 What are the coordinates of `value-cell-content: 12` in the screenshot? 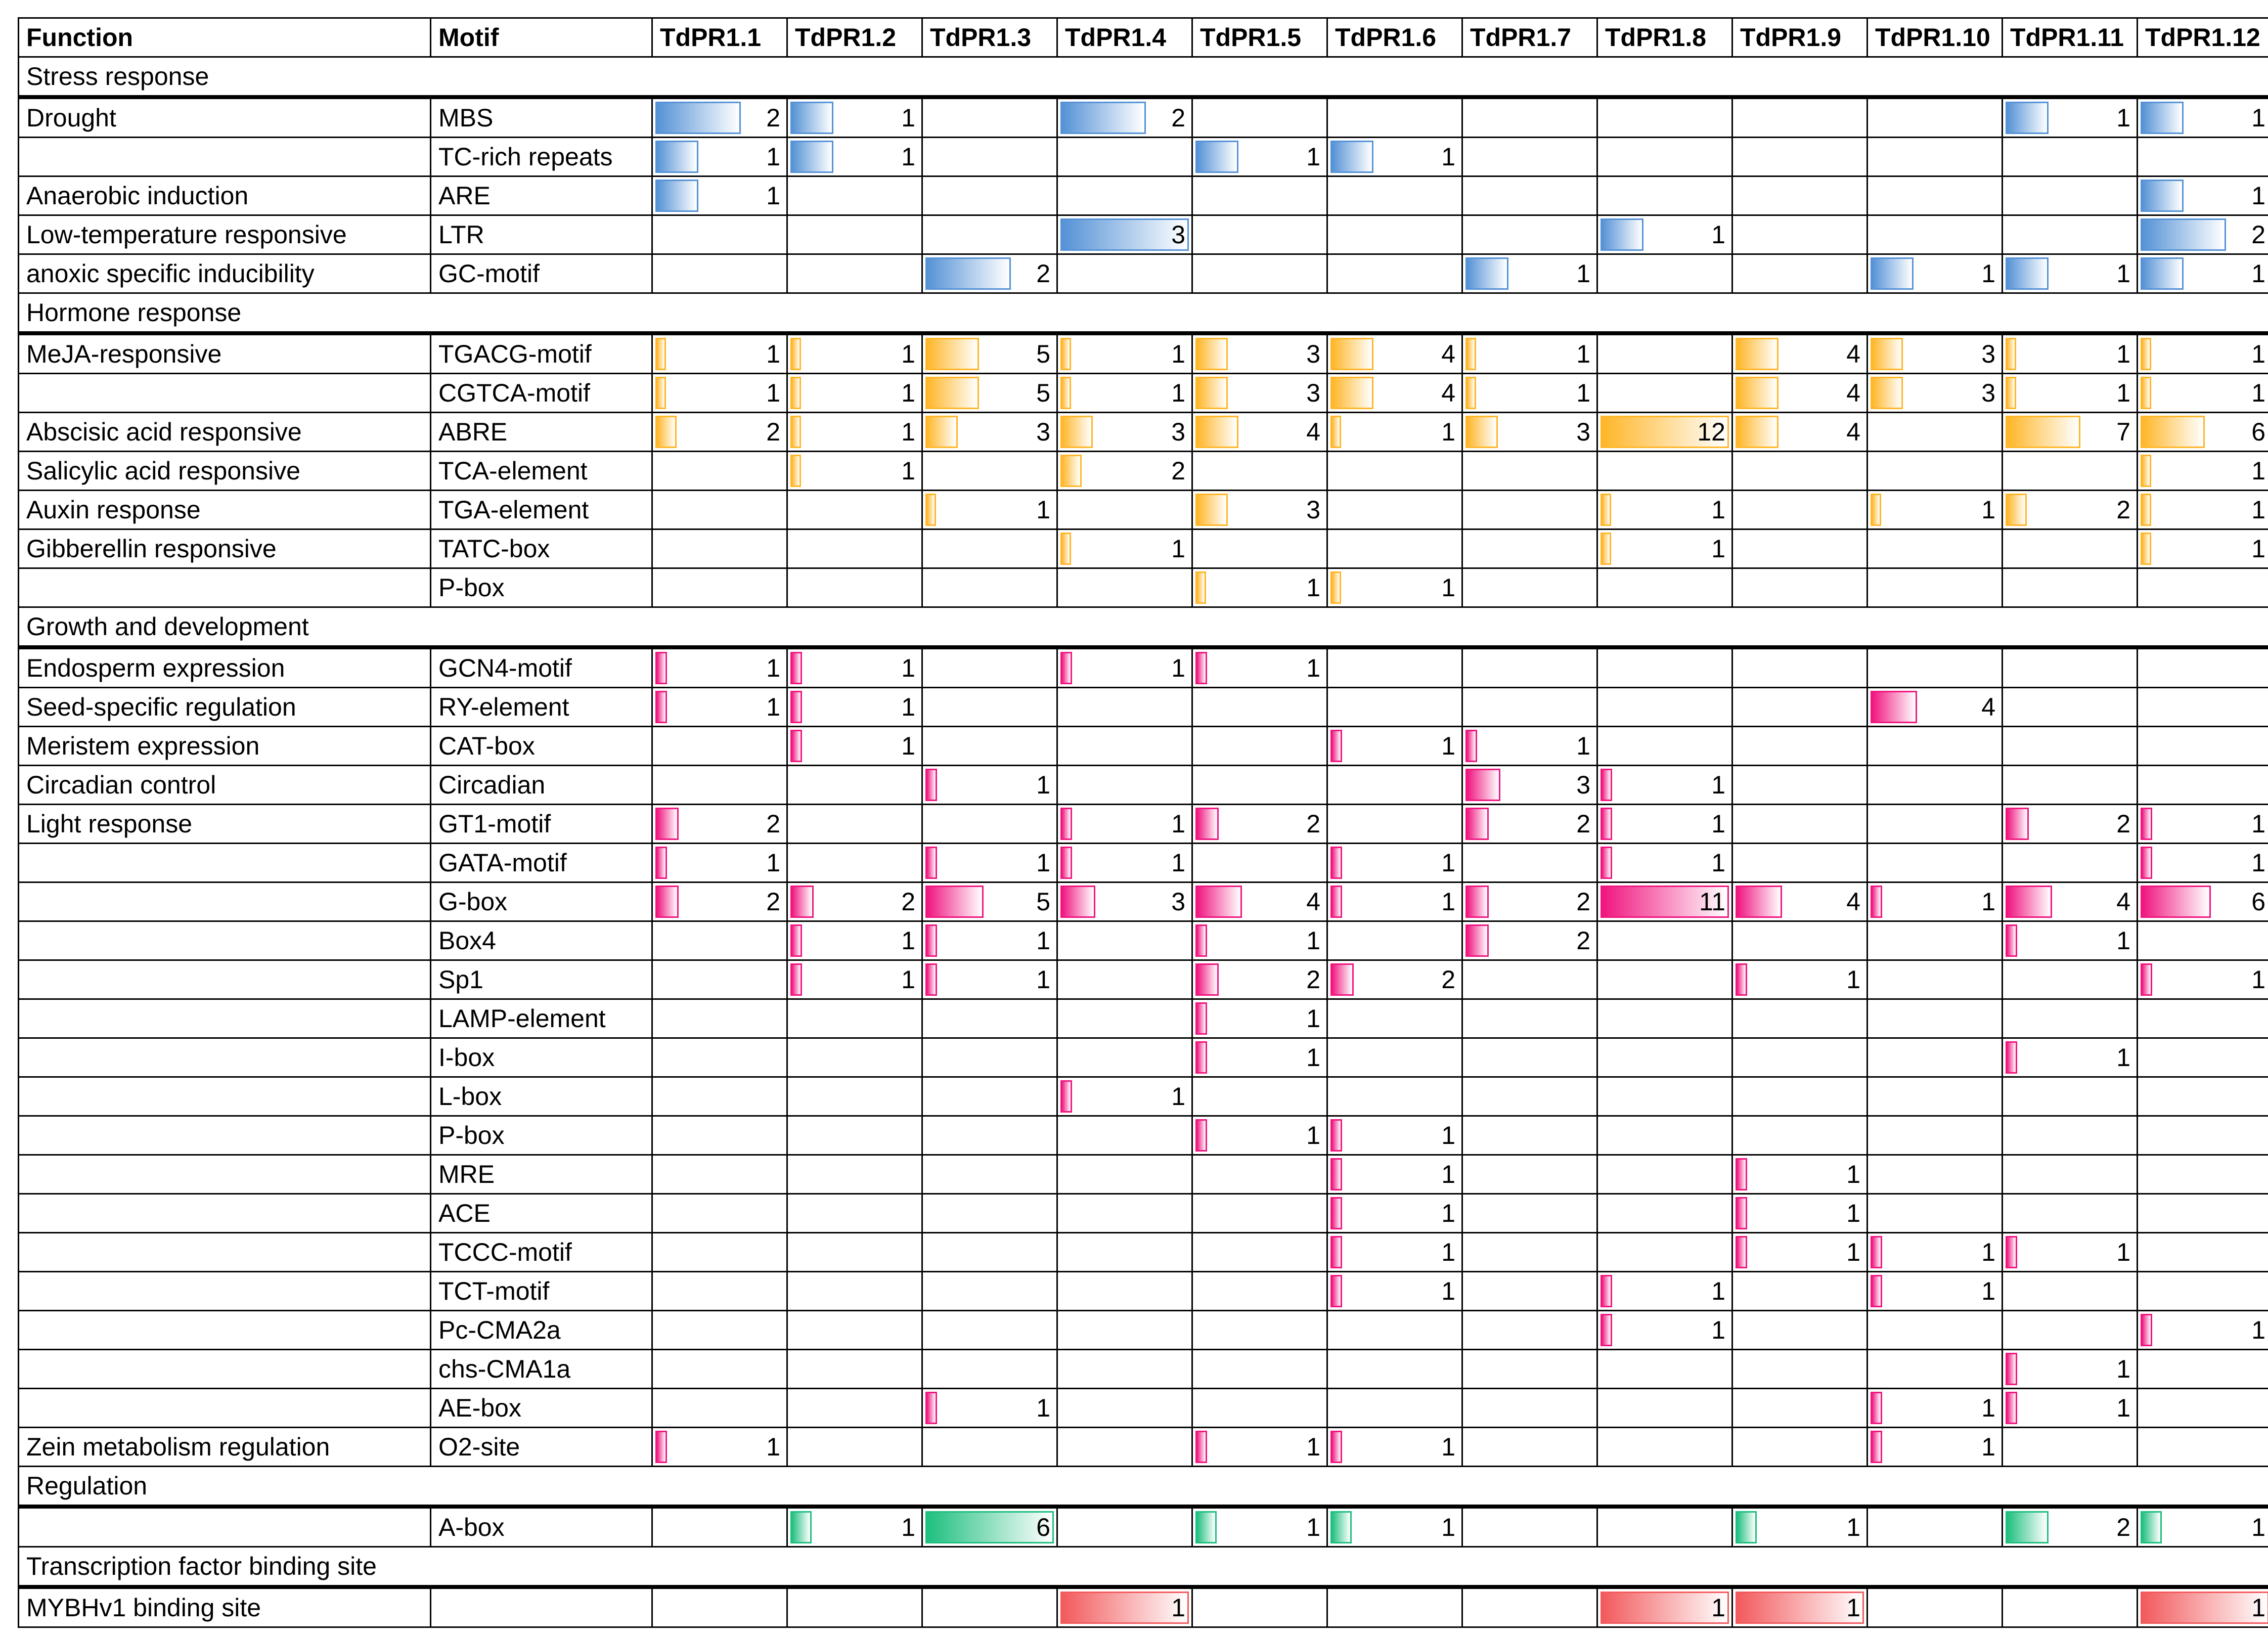 It's located at (1664, 432).